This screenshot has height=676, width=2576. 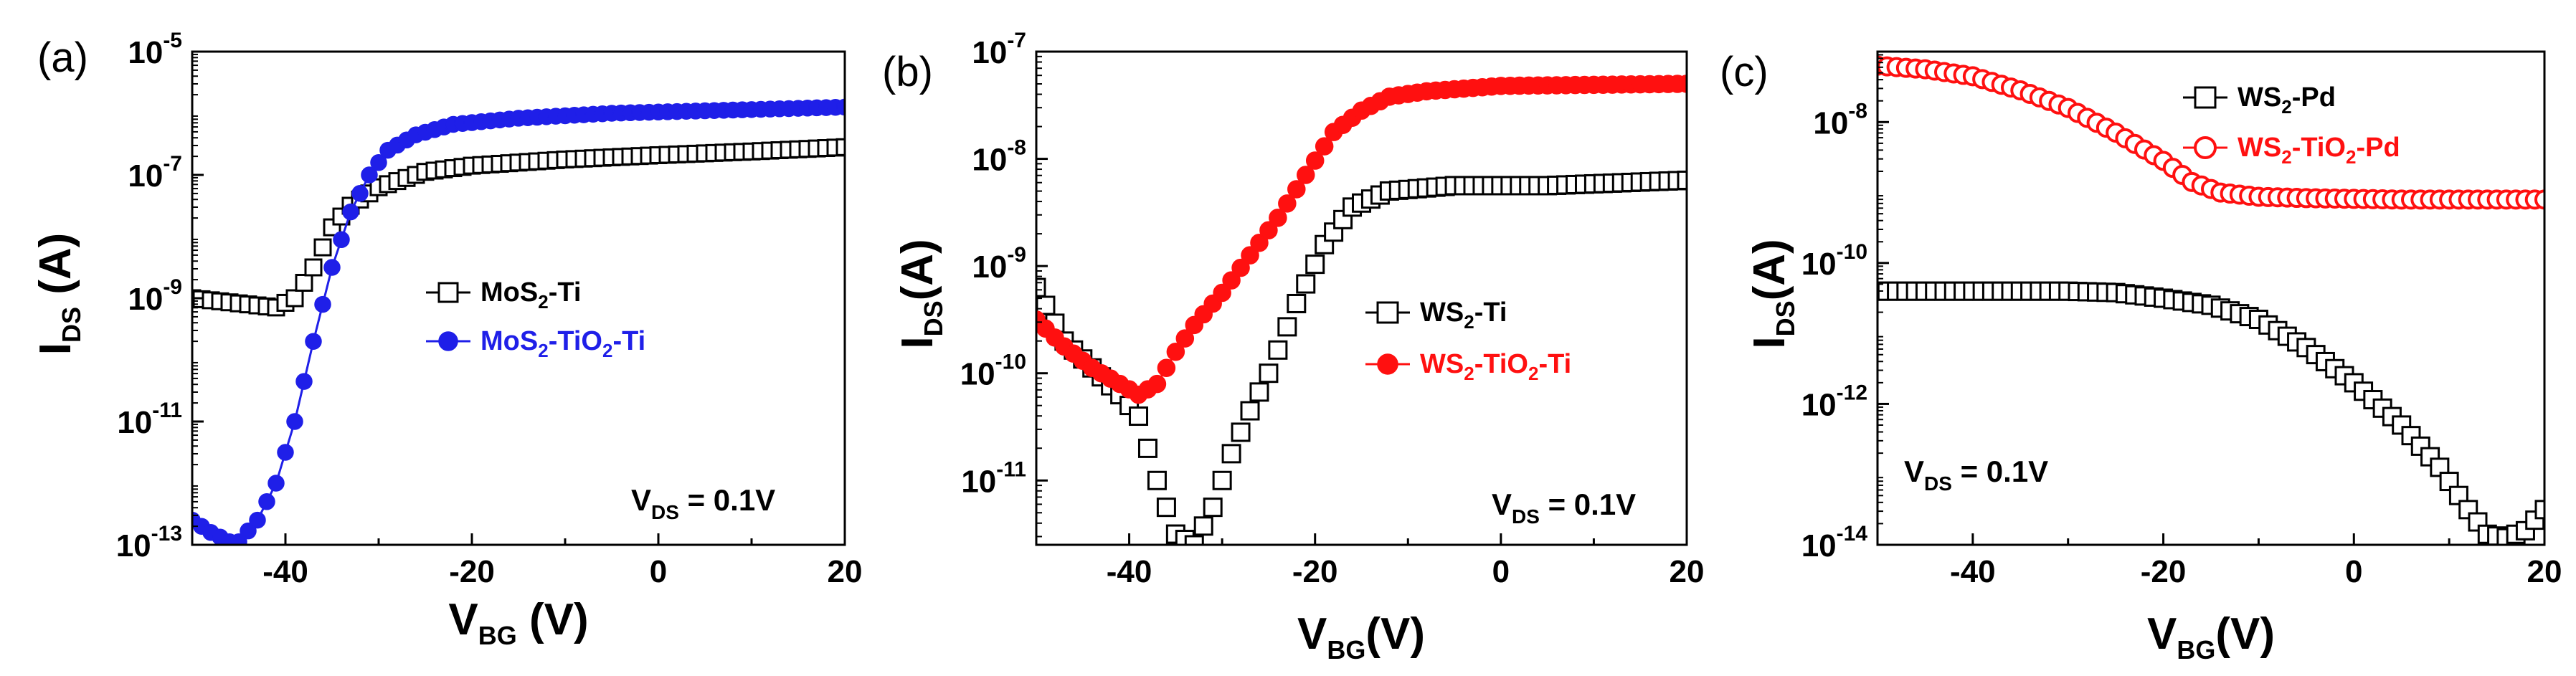 What do you see at coordinates (907, 72) in the screenshot?
I see `panel-label: (b)` at bounding box center [907, 72].